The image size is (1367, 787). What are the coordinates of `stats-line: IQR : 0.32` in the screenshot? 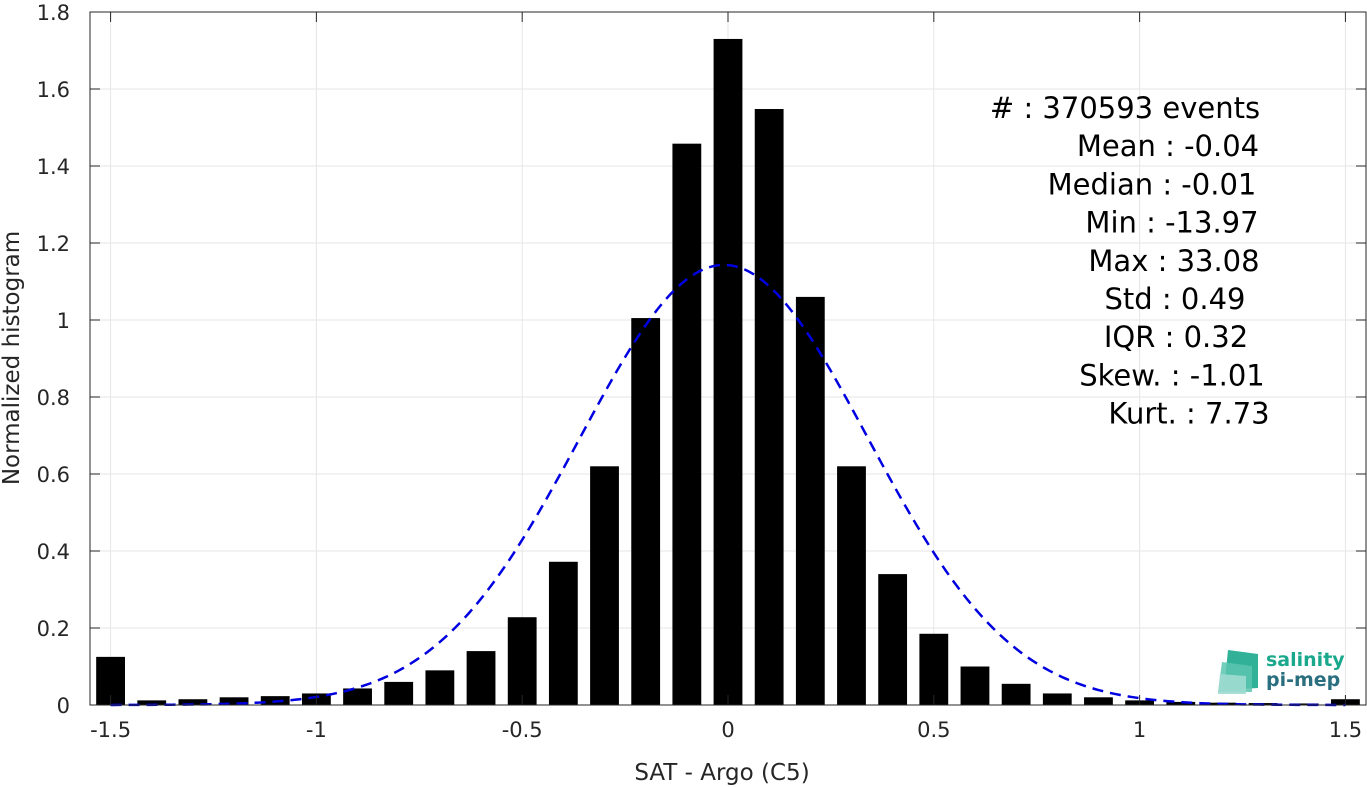 It's located at (1176, 337).